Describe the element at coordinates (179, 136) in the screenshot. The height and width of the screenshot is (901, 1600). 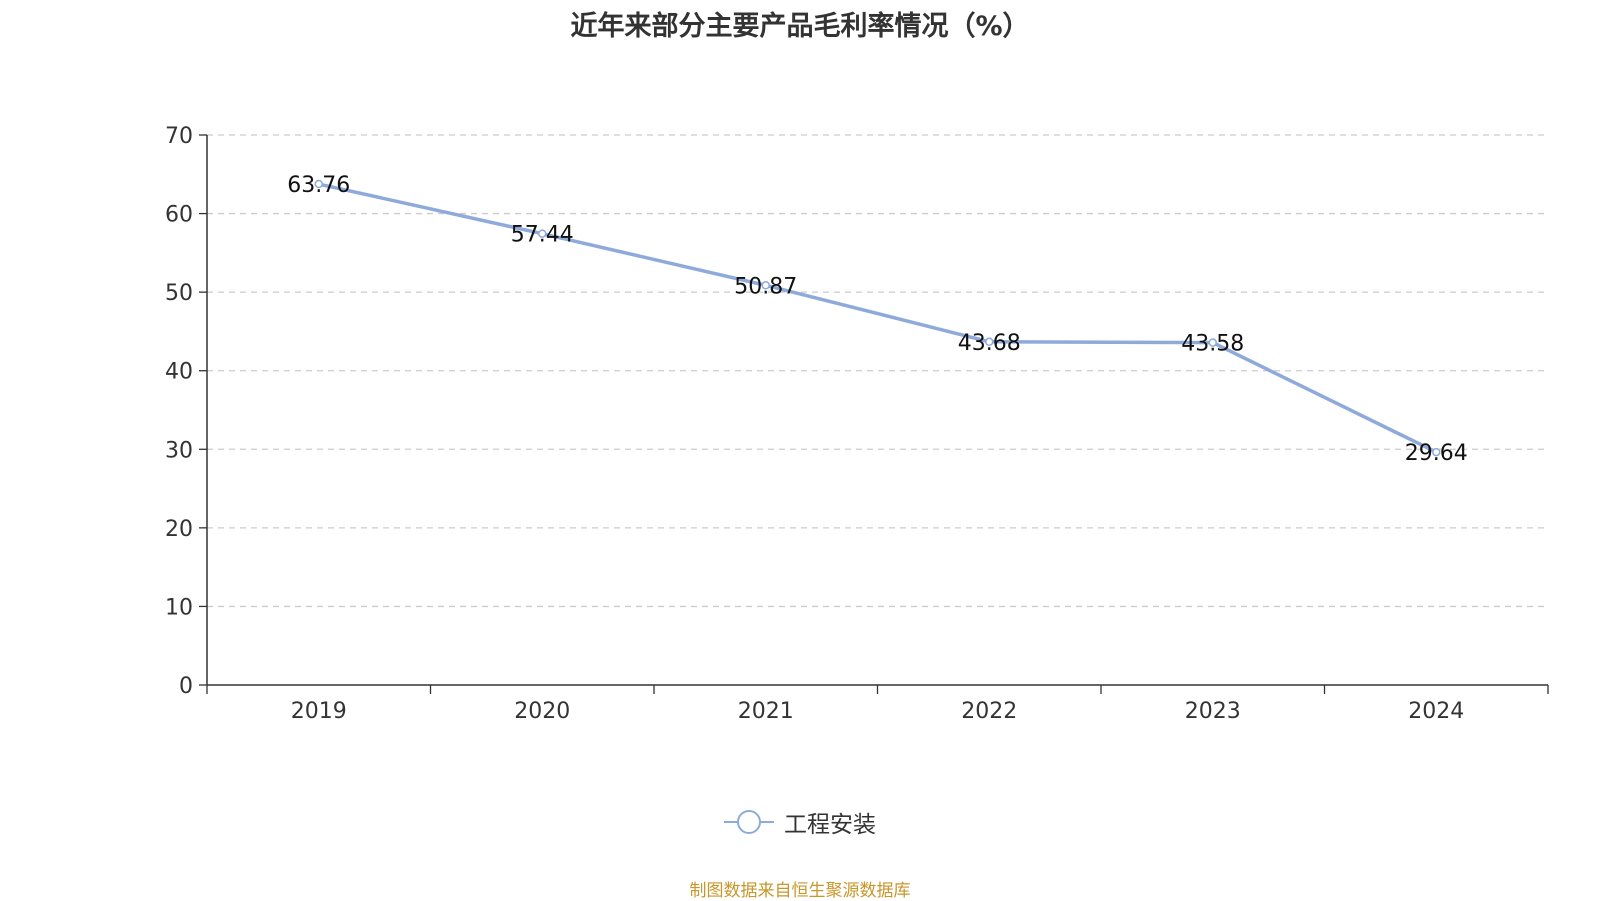
I see `y-tick-label: 70` at that location.